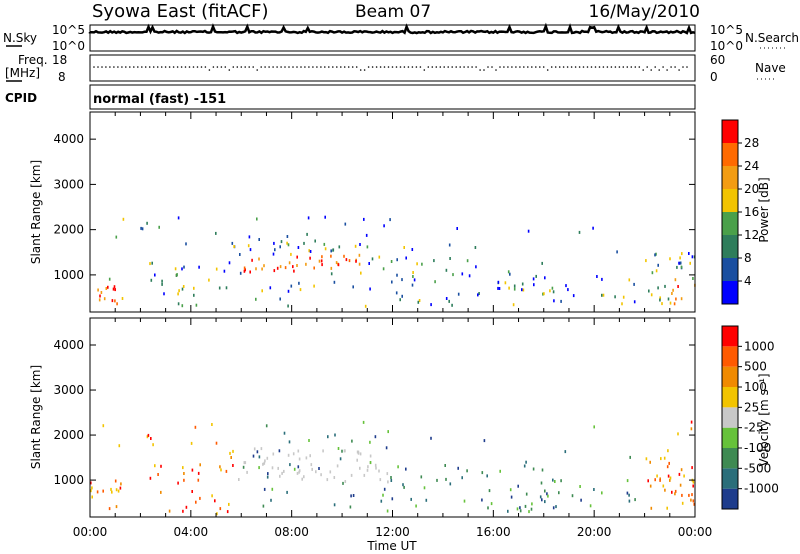 This screenshot has height=554, width=800. I want to click on colorbar-tick-label: -500, so click(757, 468).